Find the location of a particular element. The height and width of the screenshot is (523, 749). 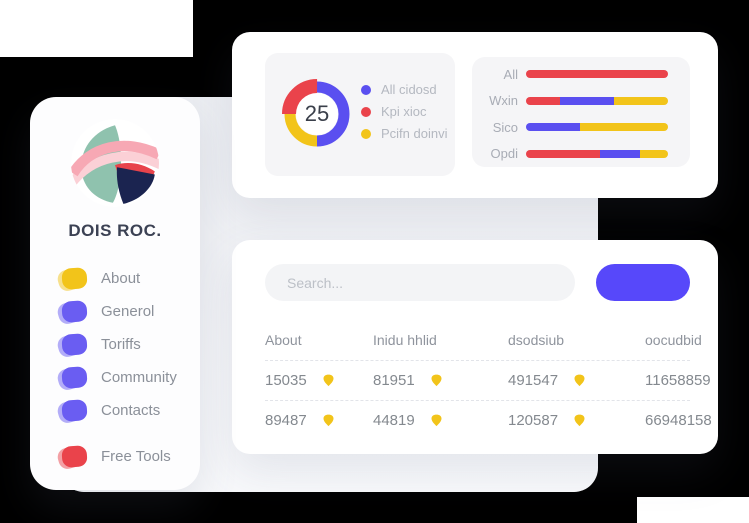

sidebar-footer: Free Tools is located at coordinates (115, 456).